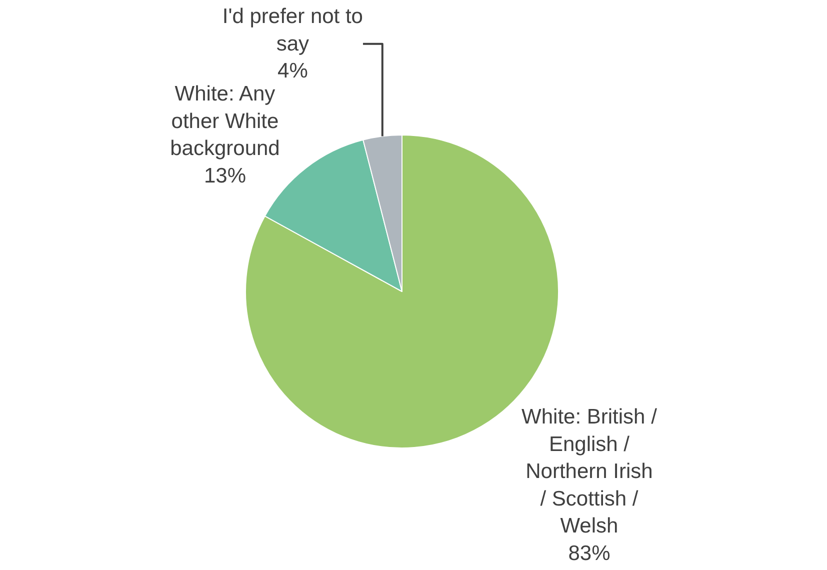 This screenshot has height=570, width=827. What do you see at coordinates (225, 176) in the screenshot?
I see `data-label: 13%` at bounding box center [225, 176].